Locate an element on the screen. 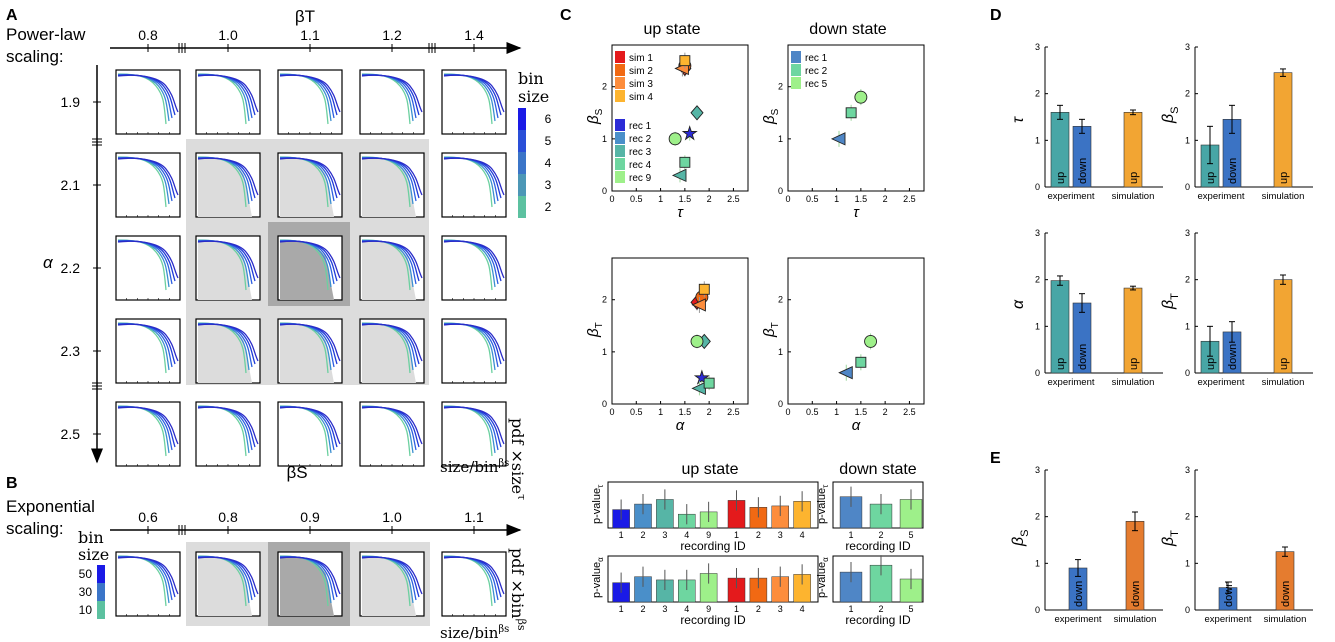 This screenshot has width=1335, height=642. scatter-xtick-label: 2.5 is located at coordinates (733, 412).